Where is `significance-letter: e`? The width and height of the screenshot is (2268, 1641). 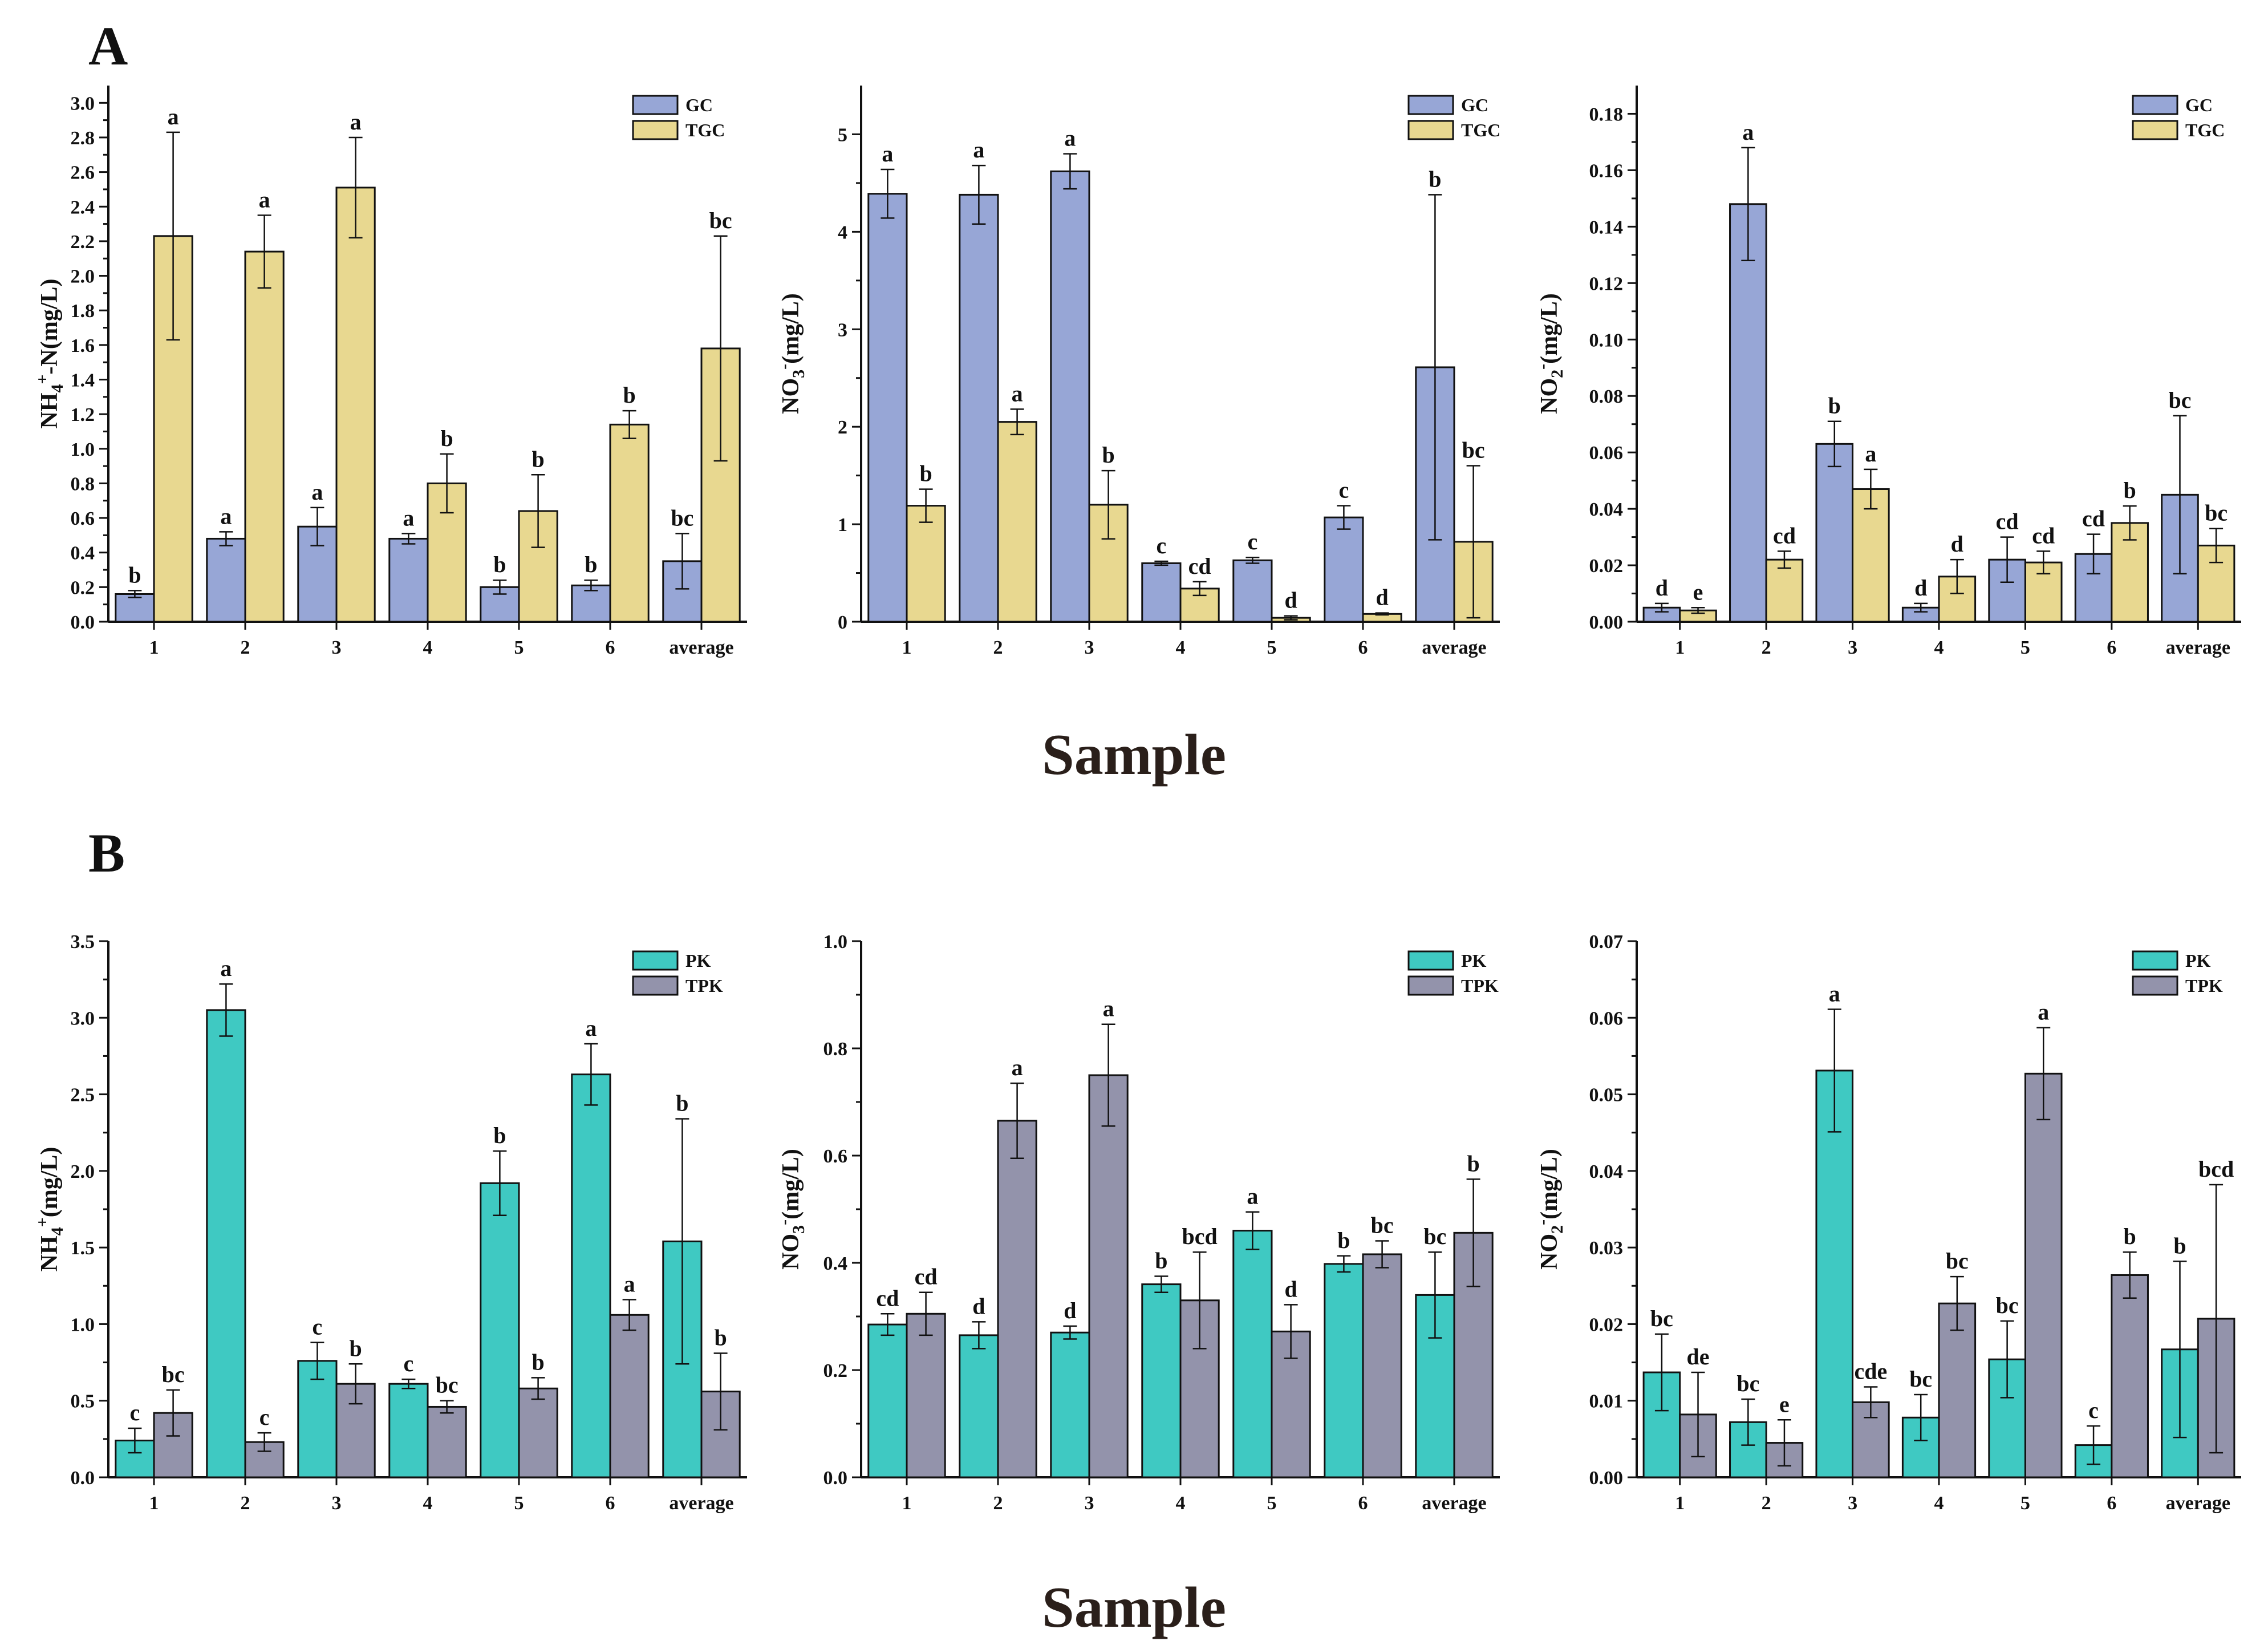 significance-letter: e is located at coordinates (1785, 1404).